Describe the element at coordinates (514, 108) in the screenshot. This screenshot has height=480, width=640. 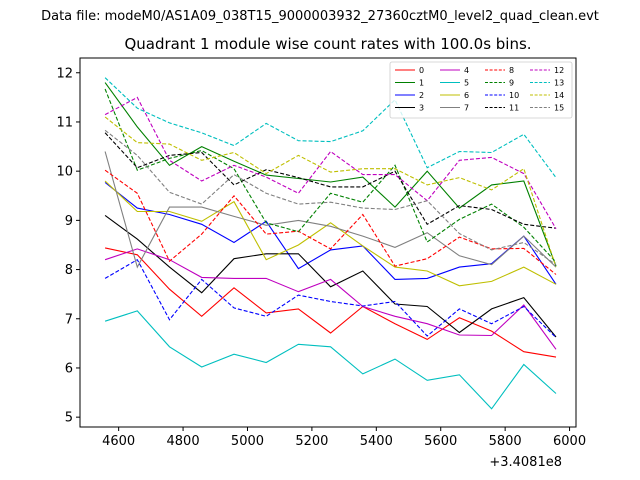
I see `legend-label-11: 11` at that location.